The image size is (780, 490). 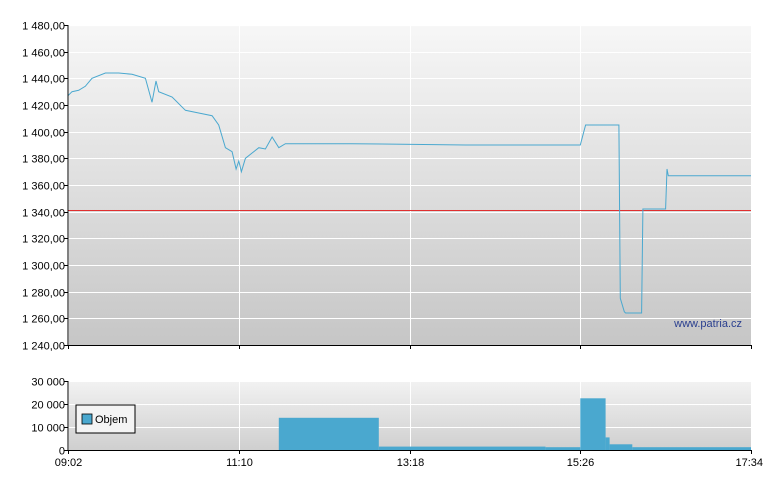 What do you see at coordinates (749, 463) in the screenshot?
I see `volume-x-tick-label: 17:34` at bounding box center [749, 463].